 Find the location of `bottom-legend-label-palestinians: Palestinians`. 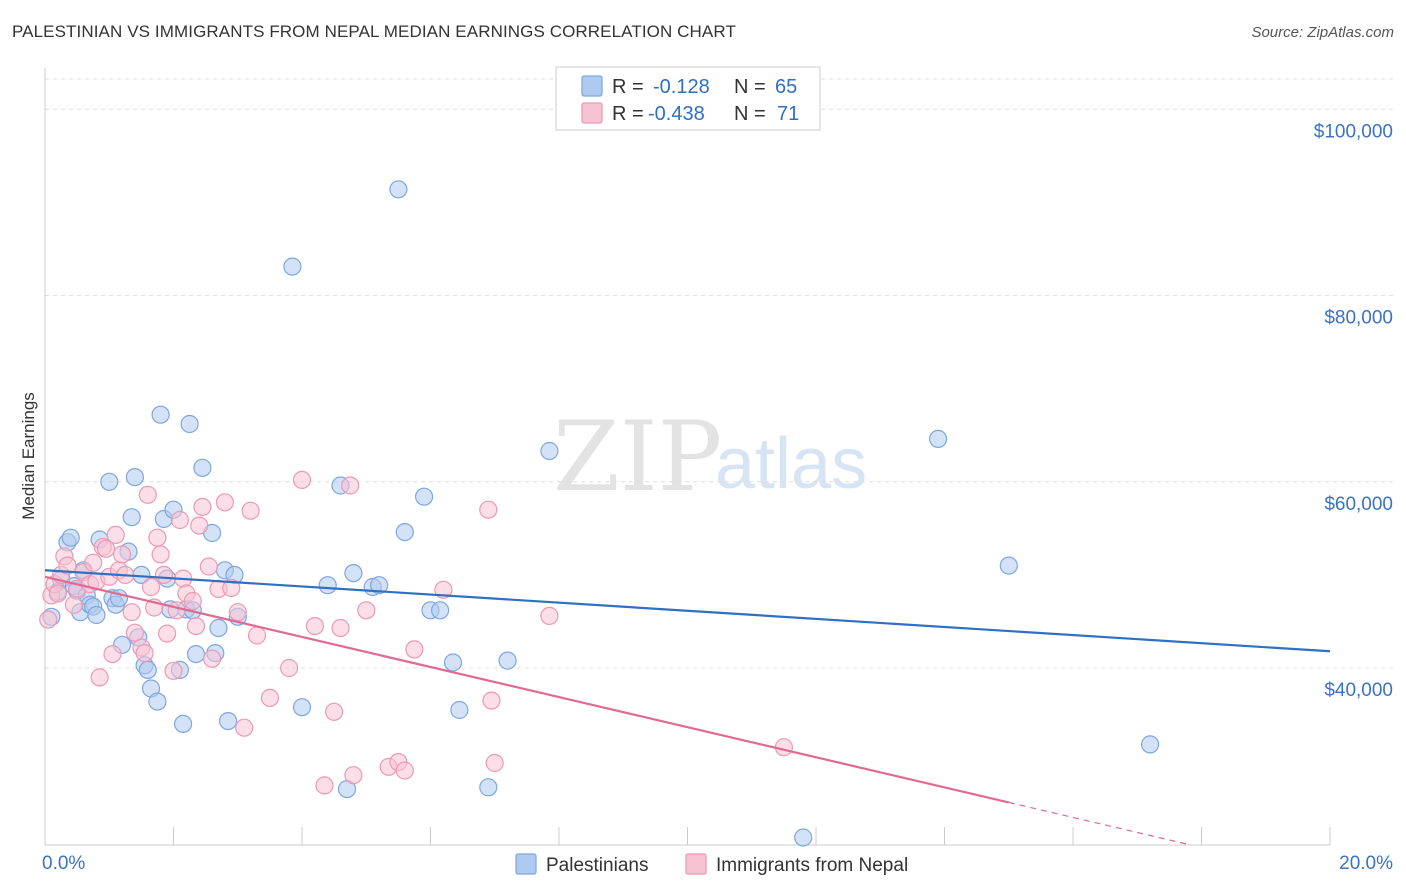

bottom-legend-label-palestinians: Palestinians is located at coordinates (597, 865).